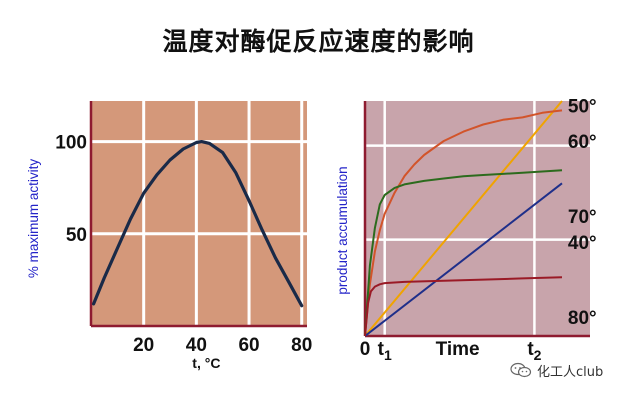 This screenshot has width=637, height=400. Describe the element at coordinates (582, 217) in the screenshot. I see `series-label: 70°` at that location.